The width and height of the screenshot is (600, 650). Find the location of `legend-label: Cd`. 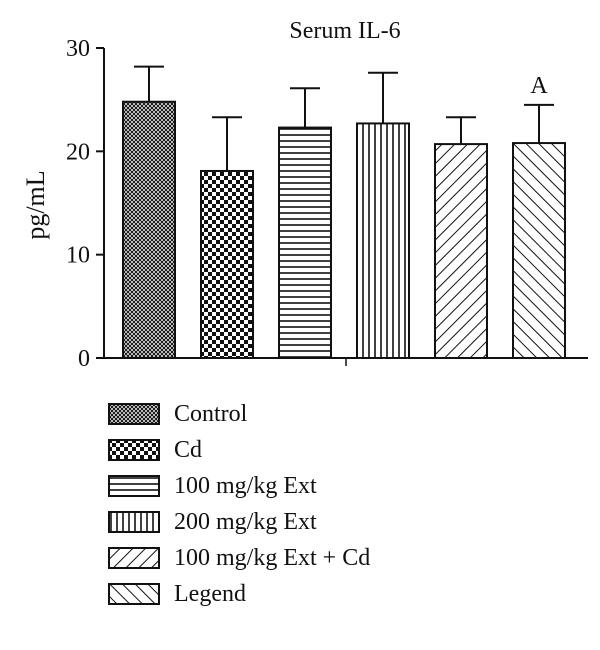

legend-label: Cd is located at coordinates (188, 450).